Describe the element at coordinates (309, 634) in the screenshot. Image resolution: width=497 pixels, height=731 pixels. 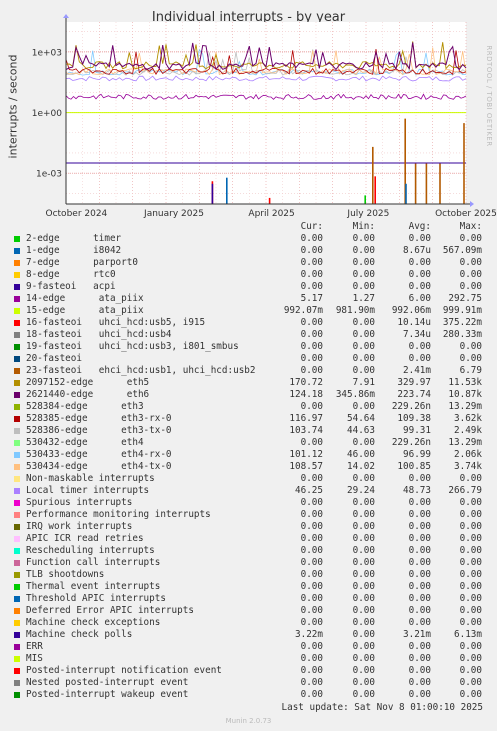
I see `value-cur: 3.22m` at that location.